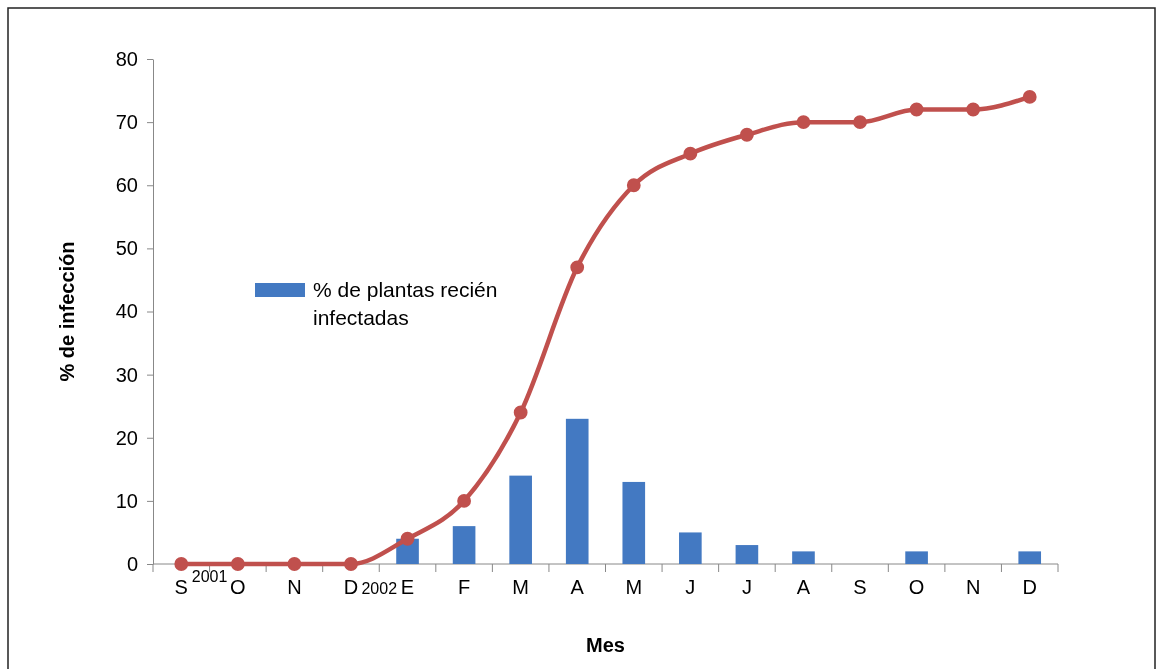 This screenshot has height=669, width=1163. What do you see at coordinates (405, 303) in the screenshot?
I see `legend-label: % de plantas recién infectadas` at bounding box center [405, 303].